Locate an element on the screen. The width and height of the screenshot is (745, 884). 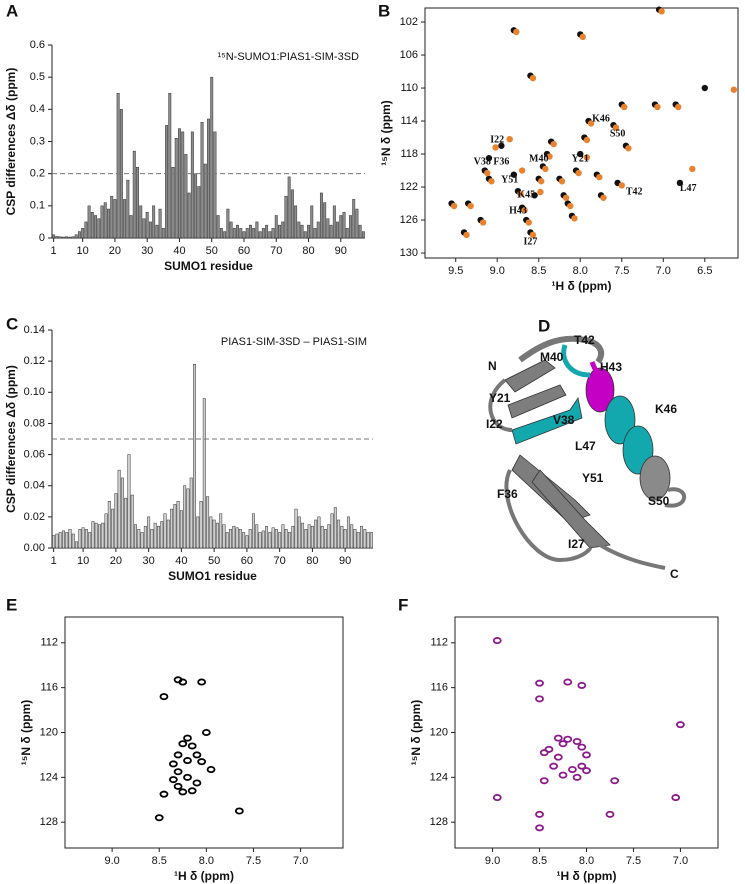
structure-label: L47 is located at coordinates (585, 446).